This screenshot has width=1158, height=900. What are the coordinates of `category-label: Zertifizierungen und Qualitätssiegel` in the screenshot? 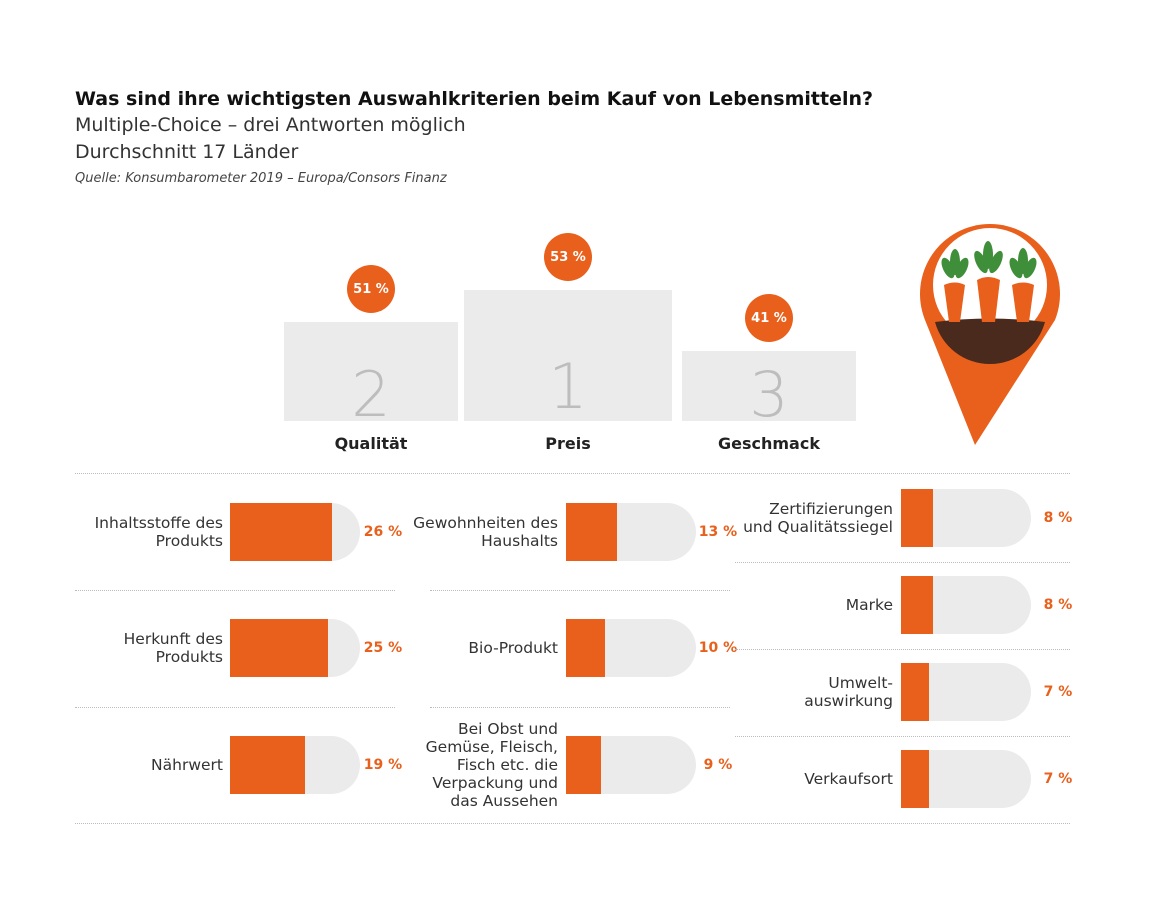 It's located at (818, 518).